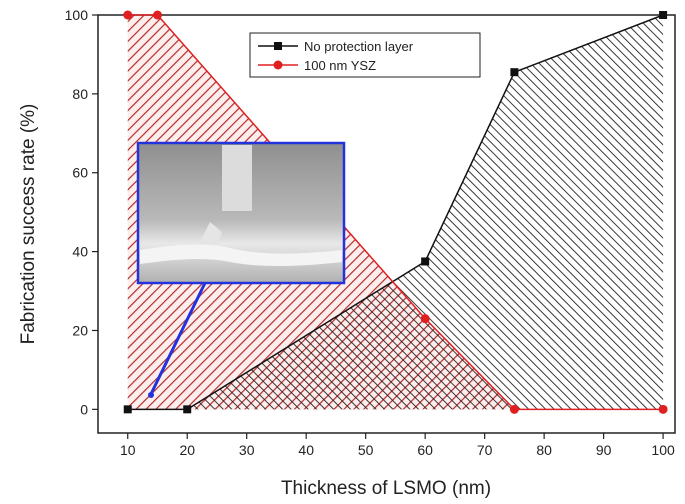  I want to click on x-tick-label: 20, so click(187, 450).